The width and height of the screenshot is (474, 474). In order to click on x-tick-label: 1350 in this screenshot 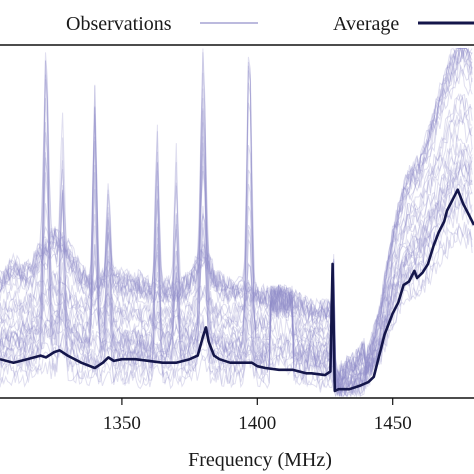, I will do `click(122, 423)`.